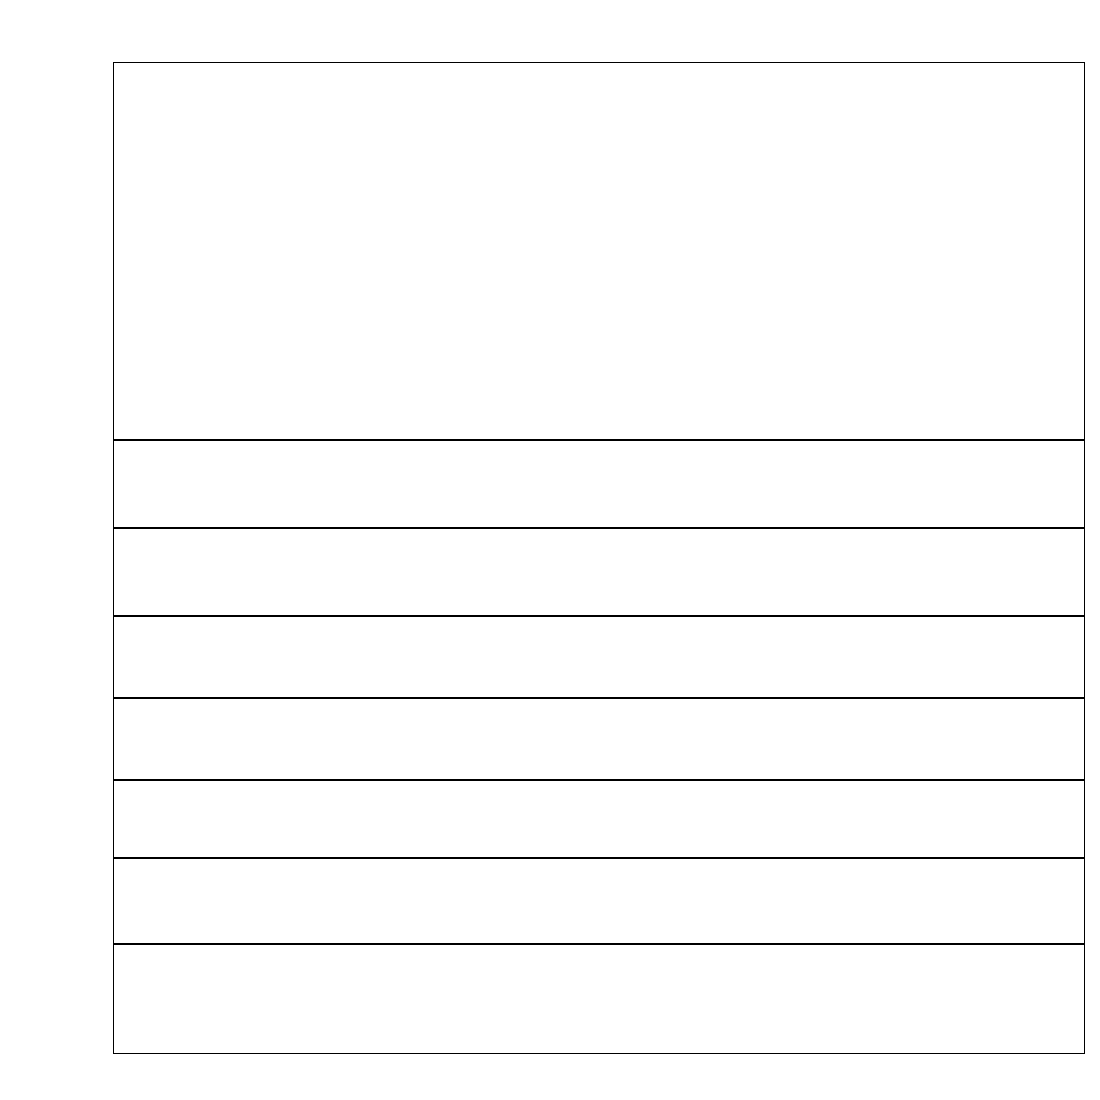  I want to click on panel-2m-rh, so click(599, 819).